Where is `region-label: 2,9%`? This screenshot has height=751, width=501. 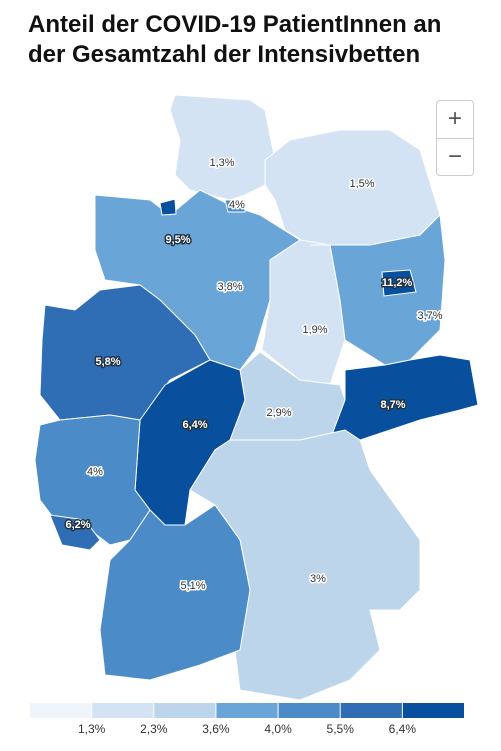 region-label: 2,9% is located at coordinates (278, 413).